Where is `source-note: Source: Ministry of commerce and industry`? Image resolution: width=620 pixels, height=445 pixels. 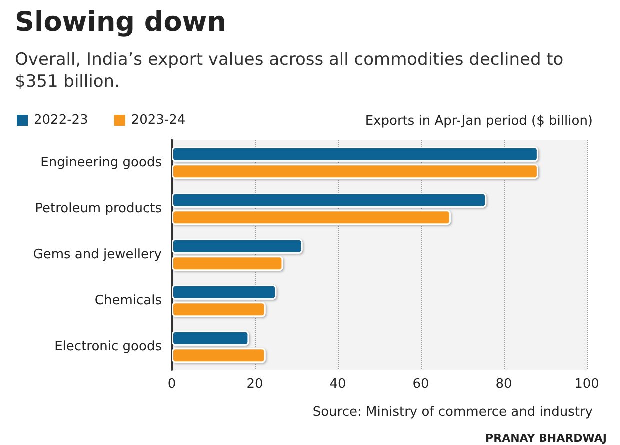 source-note: Source: Ministry of commerce and industry is located at coordinates (453, 412).